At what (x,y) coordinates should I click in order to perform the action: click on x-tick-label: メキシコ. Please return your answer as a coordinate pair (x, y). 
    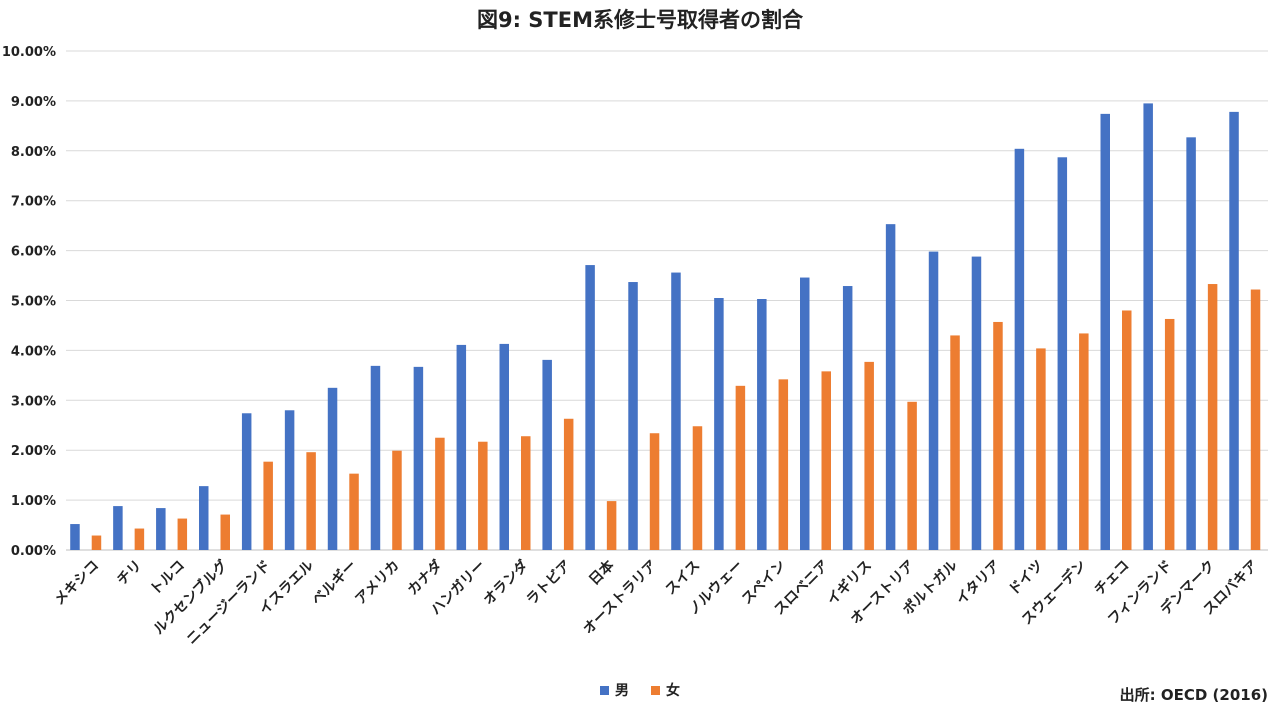
    Looking at the image, I should click on (76, 583).